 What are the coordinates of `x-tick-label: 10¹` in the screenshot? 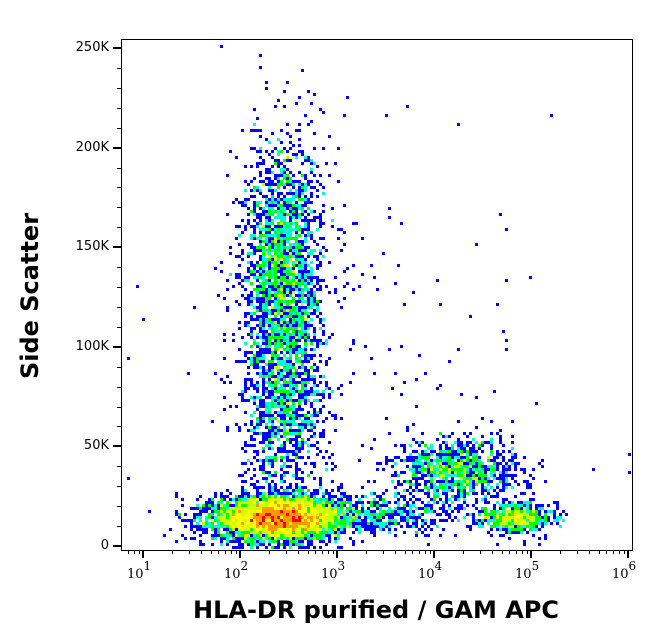 It's located at (139, 570).